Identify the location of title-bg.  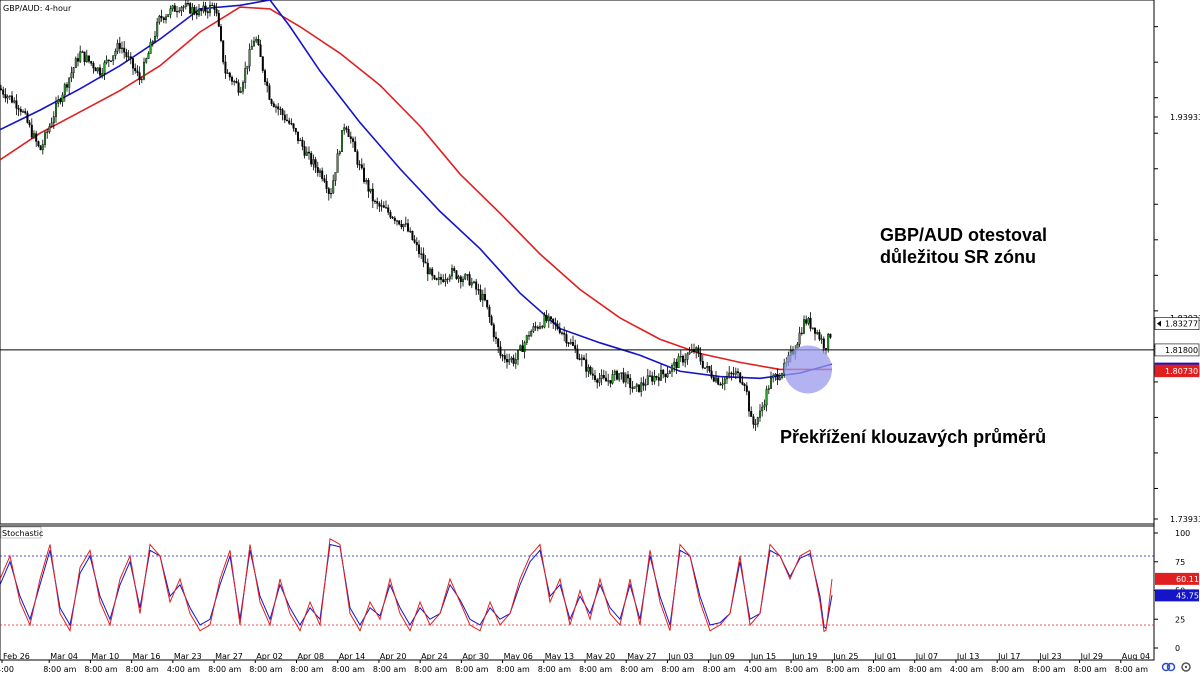
(35, 7).